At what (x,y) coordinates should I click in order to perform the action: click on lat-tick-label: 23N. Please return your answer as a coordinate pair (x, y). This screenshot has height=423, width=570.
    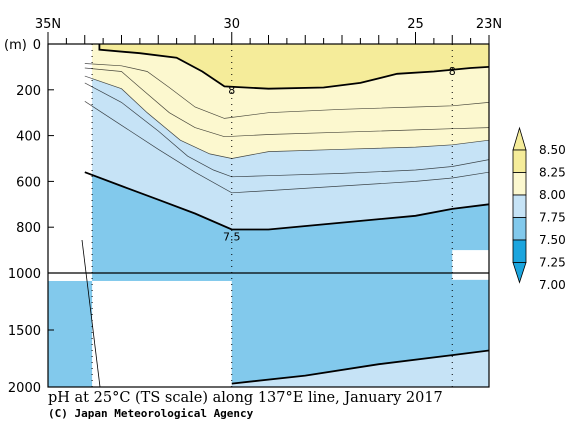
    Looking at the image, I should click on (489, 24).